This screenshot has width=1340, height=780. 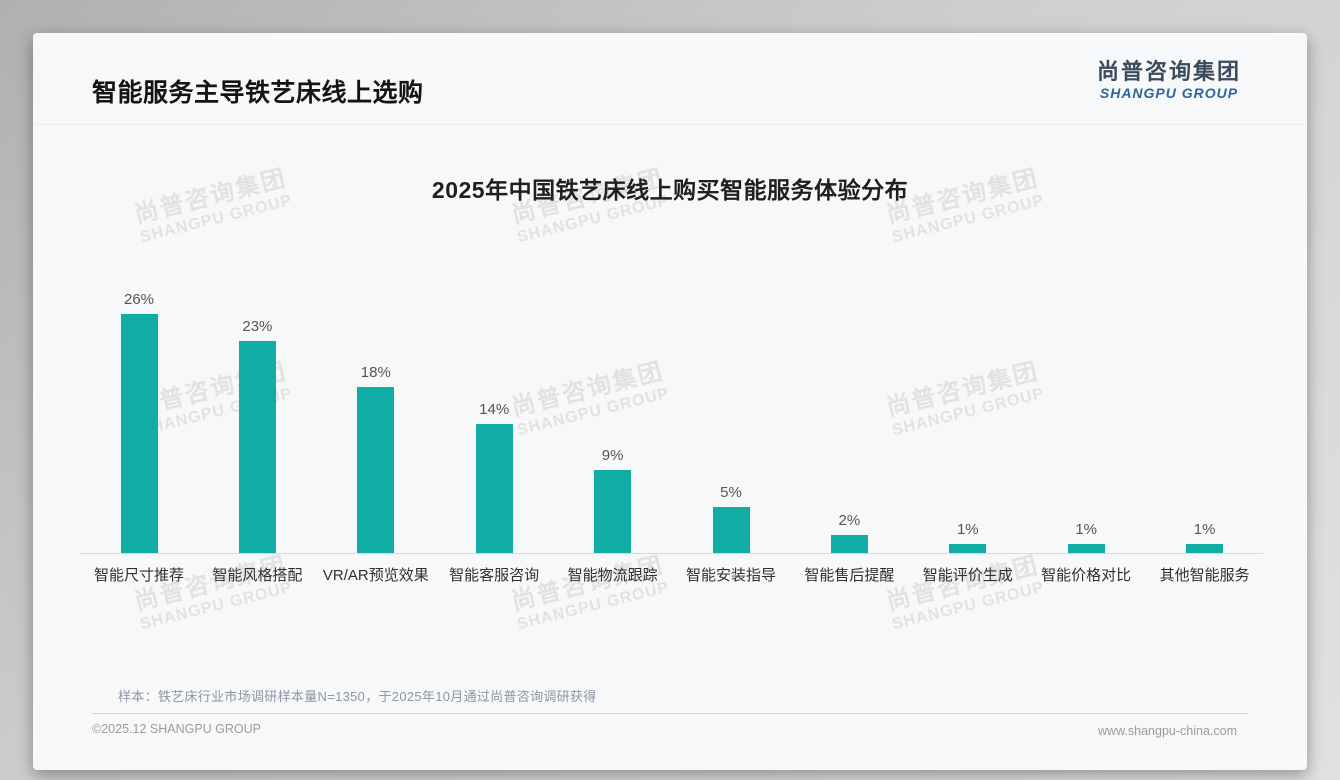 What do you see at coordinates (176, 729) in the screenshot?
I see `footer-copyright: ©2025.12 SHANGPU GROUP` at bounding box center [176, 729].